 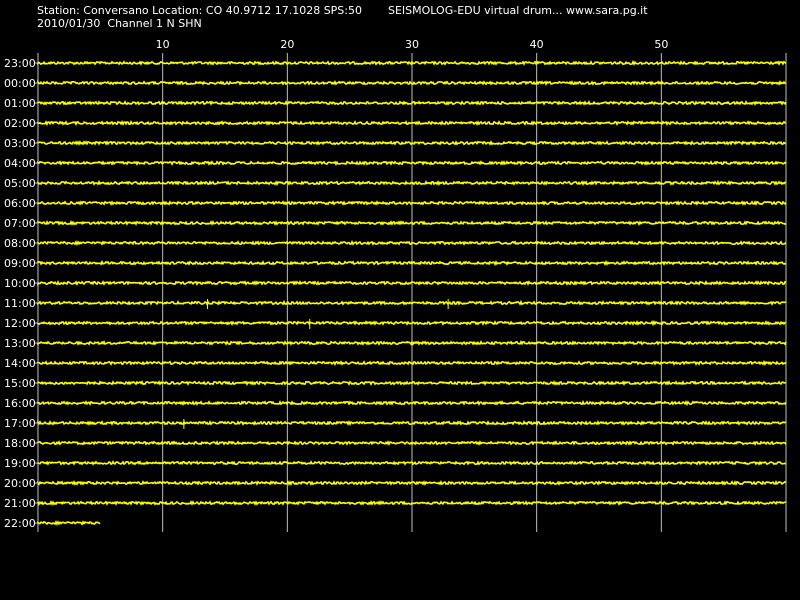 What do you see at coordinates (20, 283) in the screenshot?
I see `hour-label: 10:00` at bounding box center [20, 283].